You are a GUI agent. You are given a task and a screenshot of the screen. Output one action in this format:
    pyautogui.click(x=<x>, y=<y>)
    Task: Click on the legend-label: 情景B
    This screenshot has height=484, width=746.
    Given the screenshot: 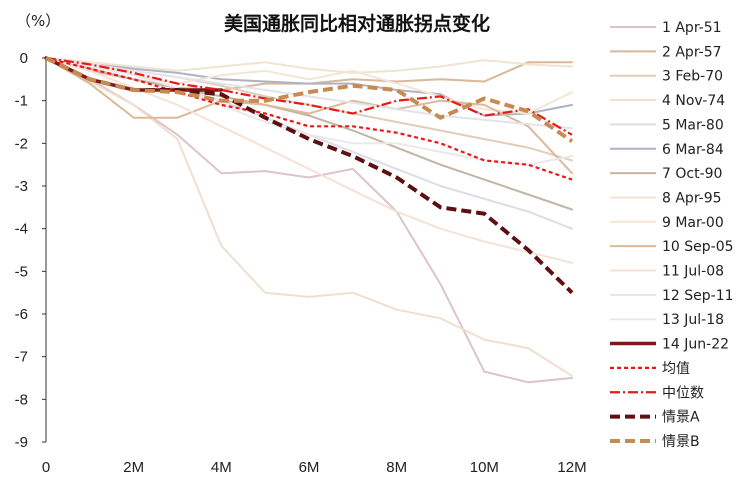 What is the action you would take?
    pyautogui.click(x=681, y=442)
    